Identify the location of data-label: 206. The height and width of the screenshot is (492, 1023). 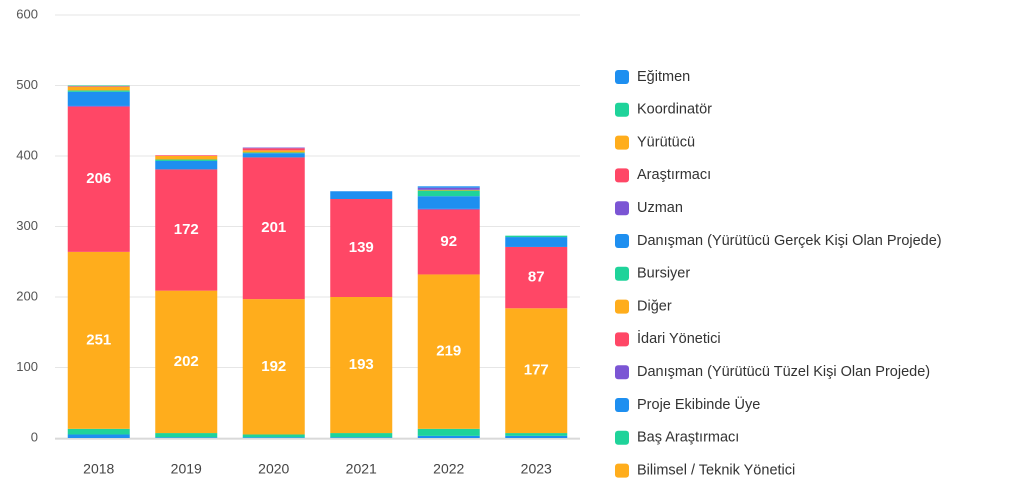
(98, 178).